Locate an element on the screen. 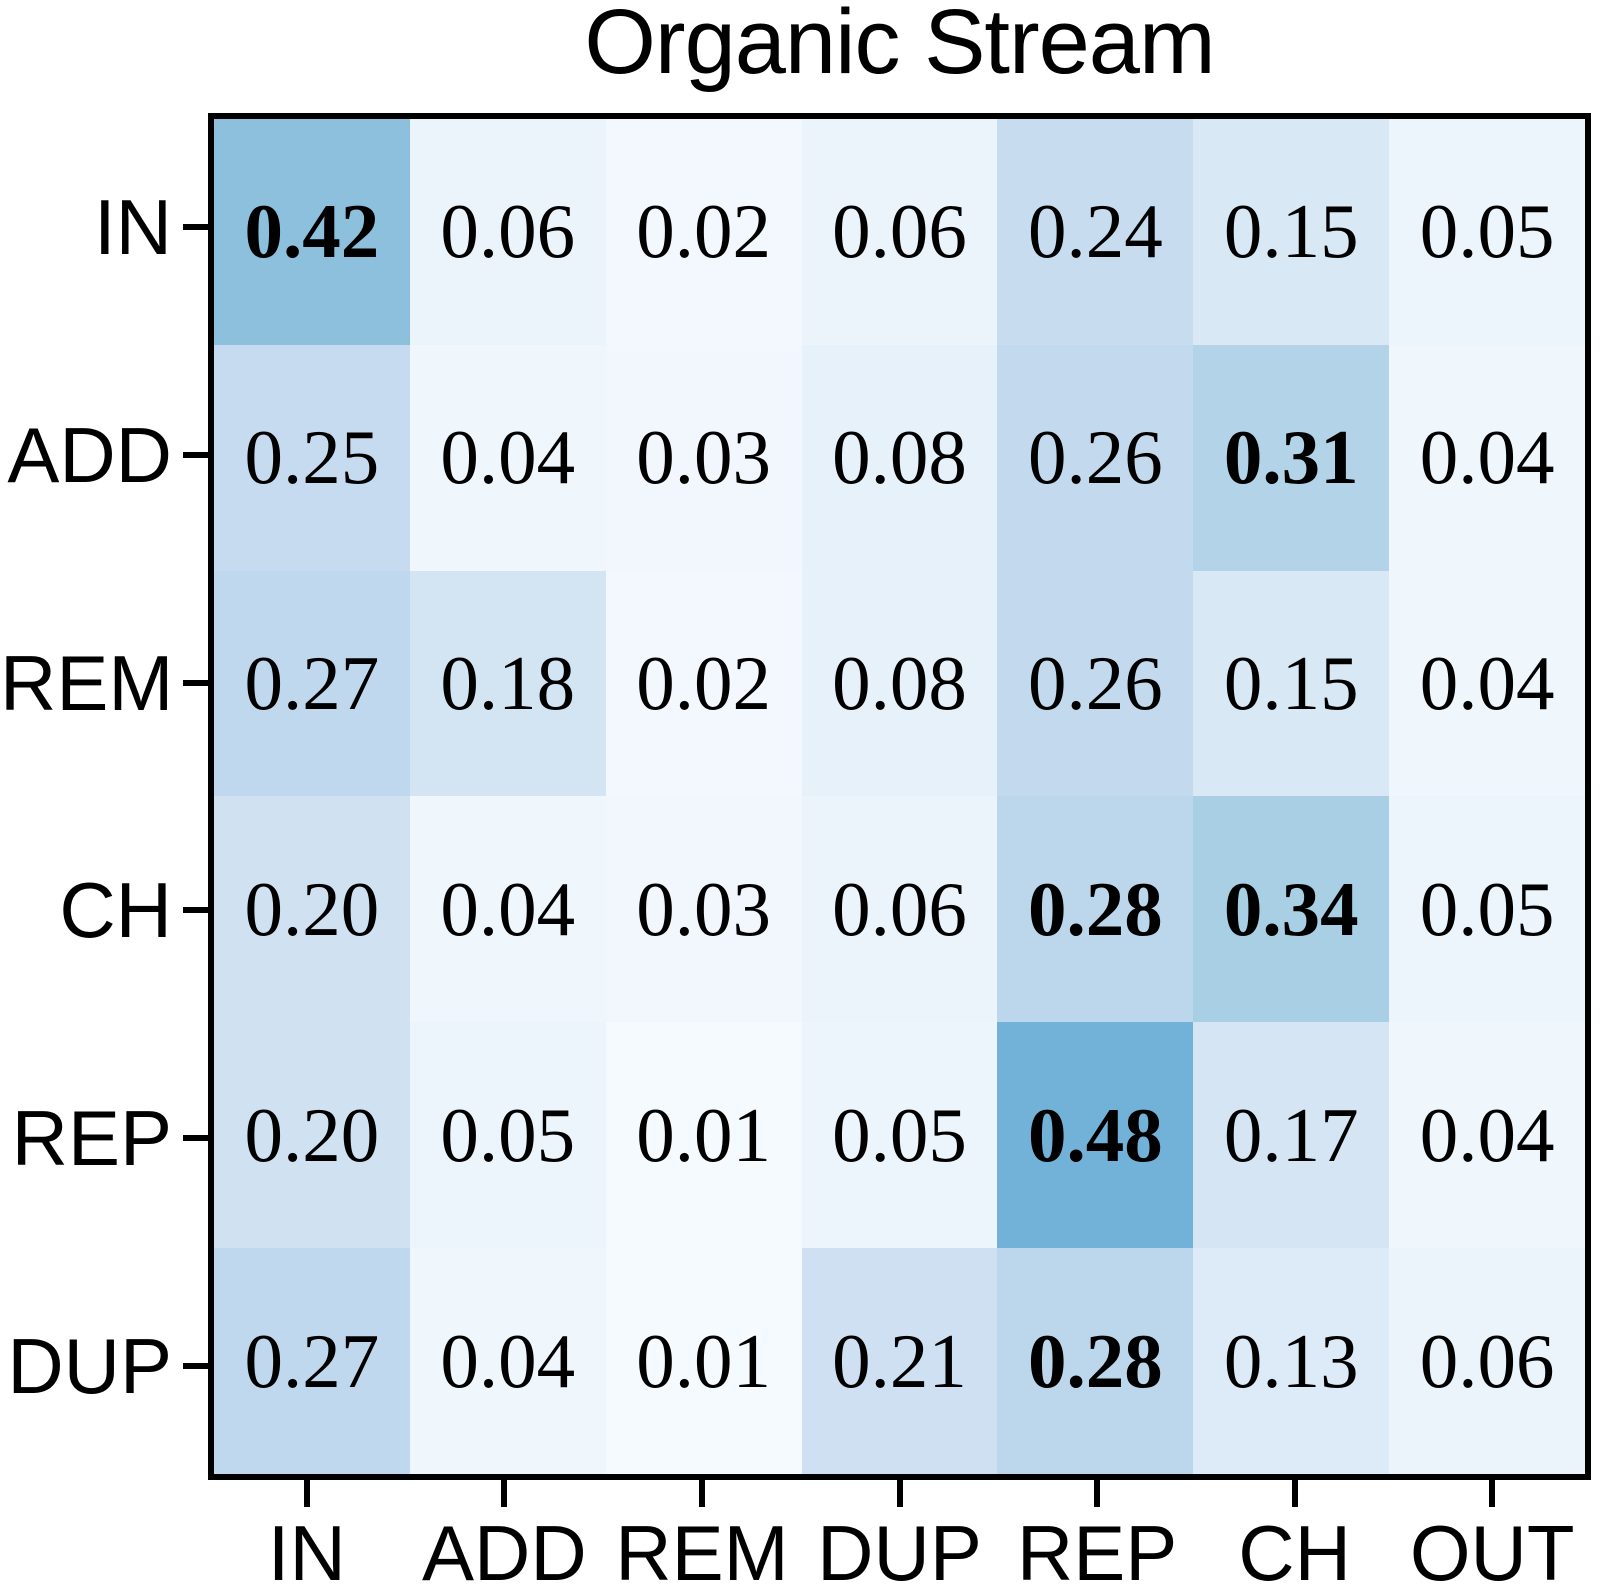 This screenshot has height=1588, width=1600. cell-add-add: 0.04 is located at coordinates (507, 457).